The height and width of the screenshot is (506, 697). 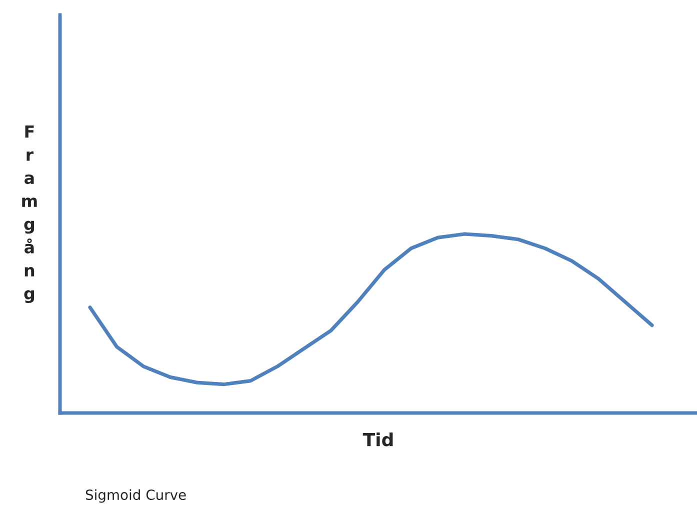 I want to click on x-axis-title: Tid, so click(x=377, y=439).